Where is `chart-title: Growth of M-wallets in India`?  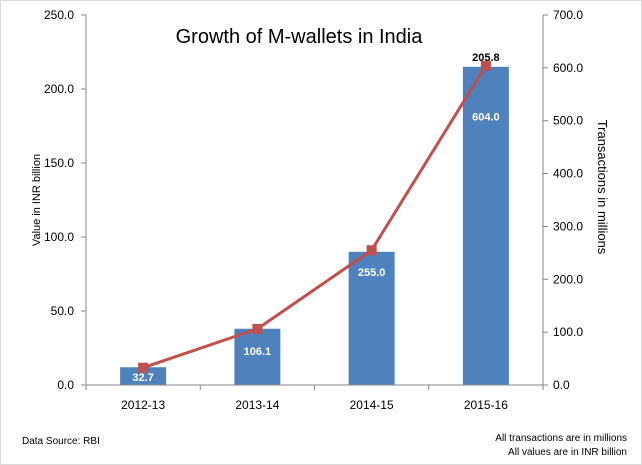 chart-title: Growth of M-wallets in India is located at coordinates (300, 37).